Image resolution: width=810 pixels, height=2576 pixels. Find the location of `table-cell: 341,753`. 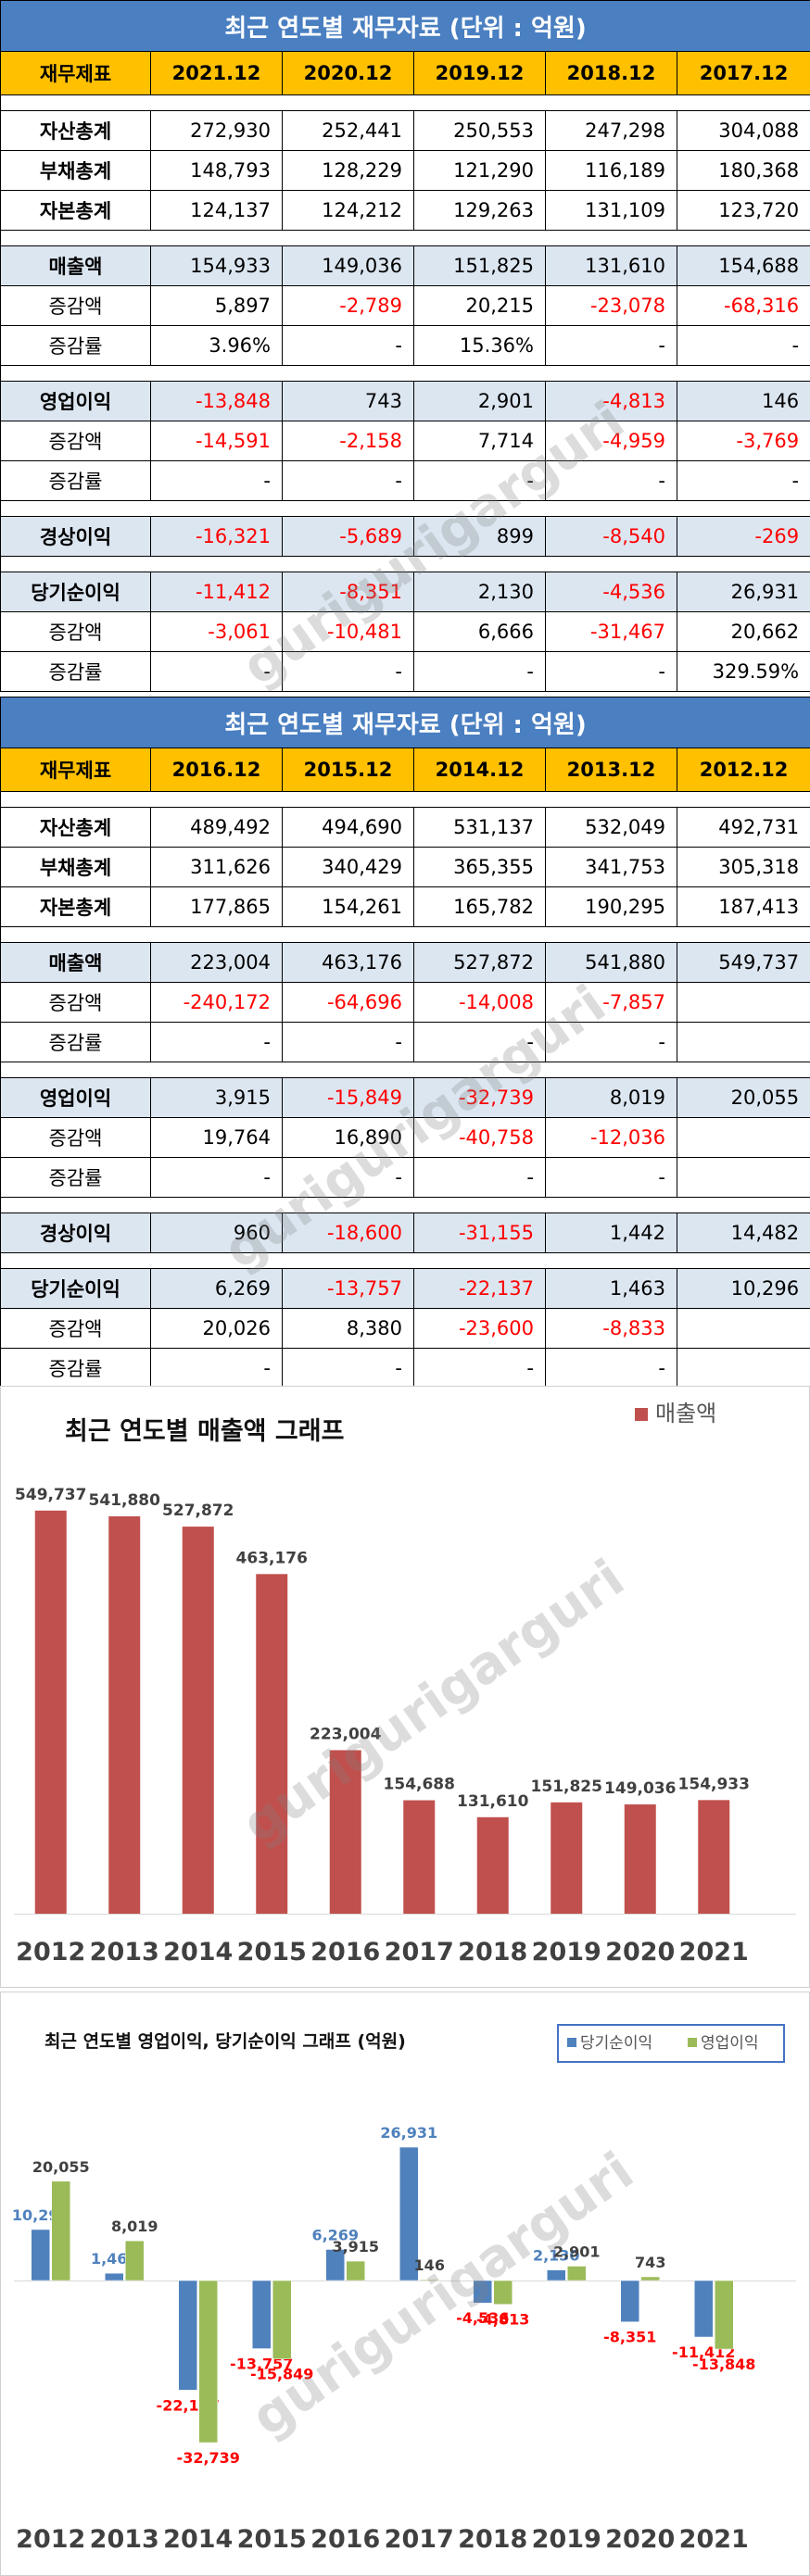

table-cell: 341,753 is located at coordinates (611, 867).